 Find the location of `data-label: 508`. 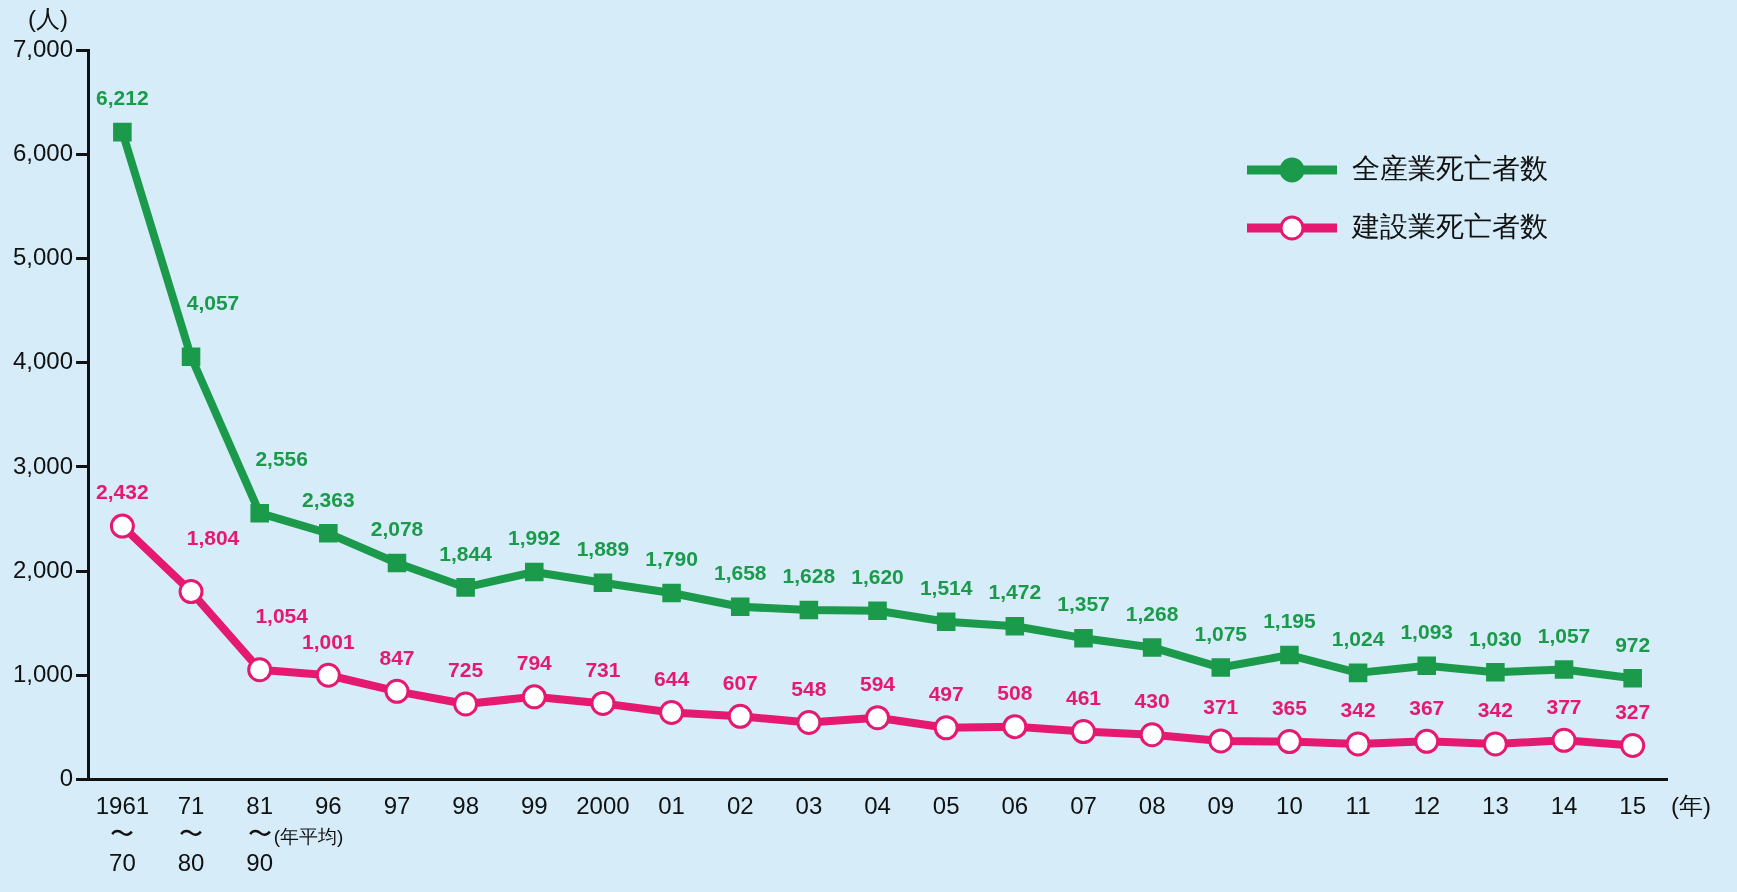

data-label: 508 is located at coordinates (1015, 692).